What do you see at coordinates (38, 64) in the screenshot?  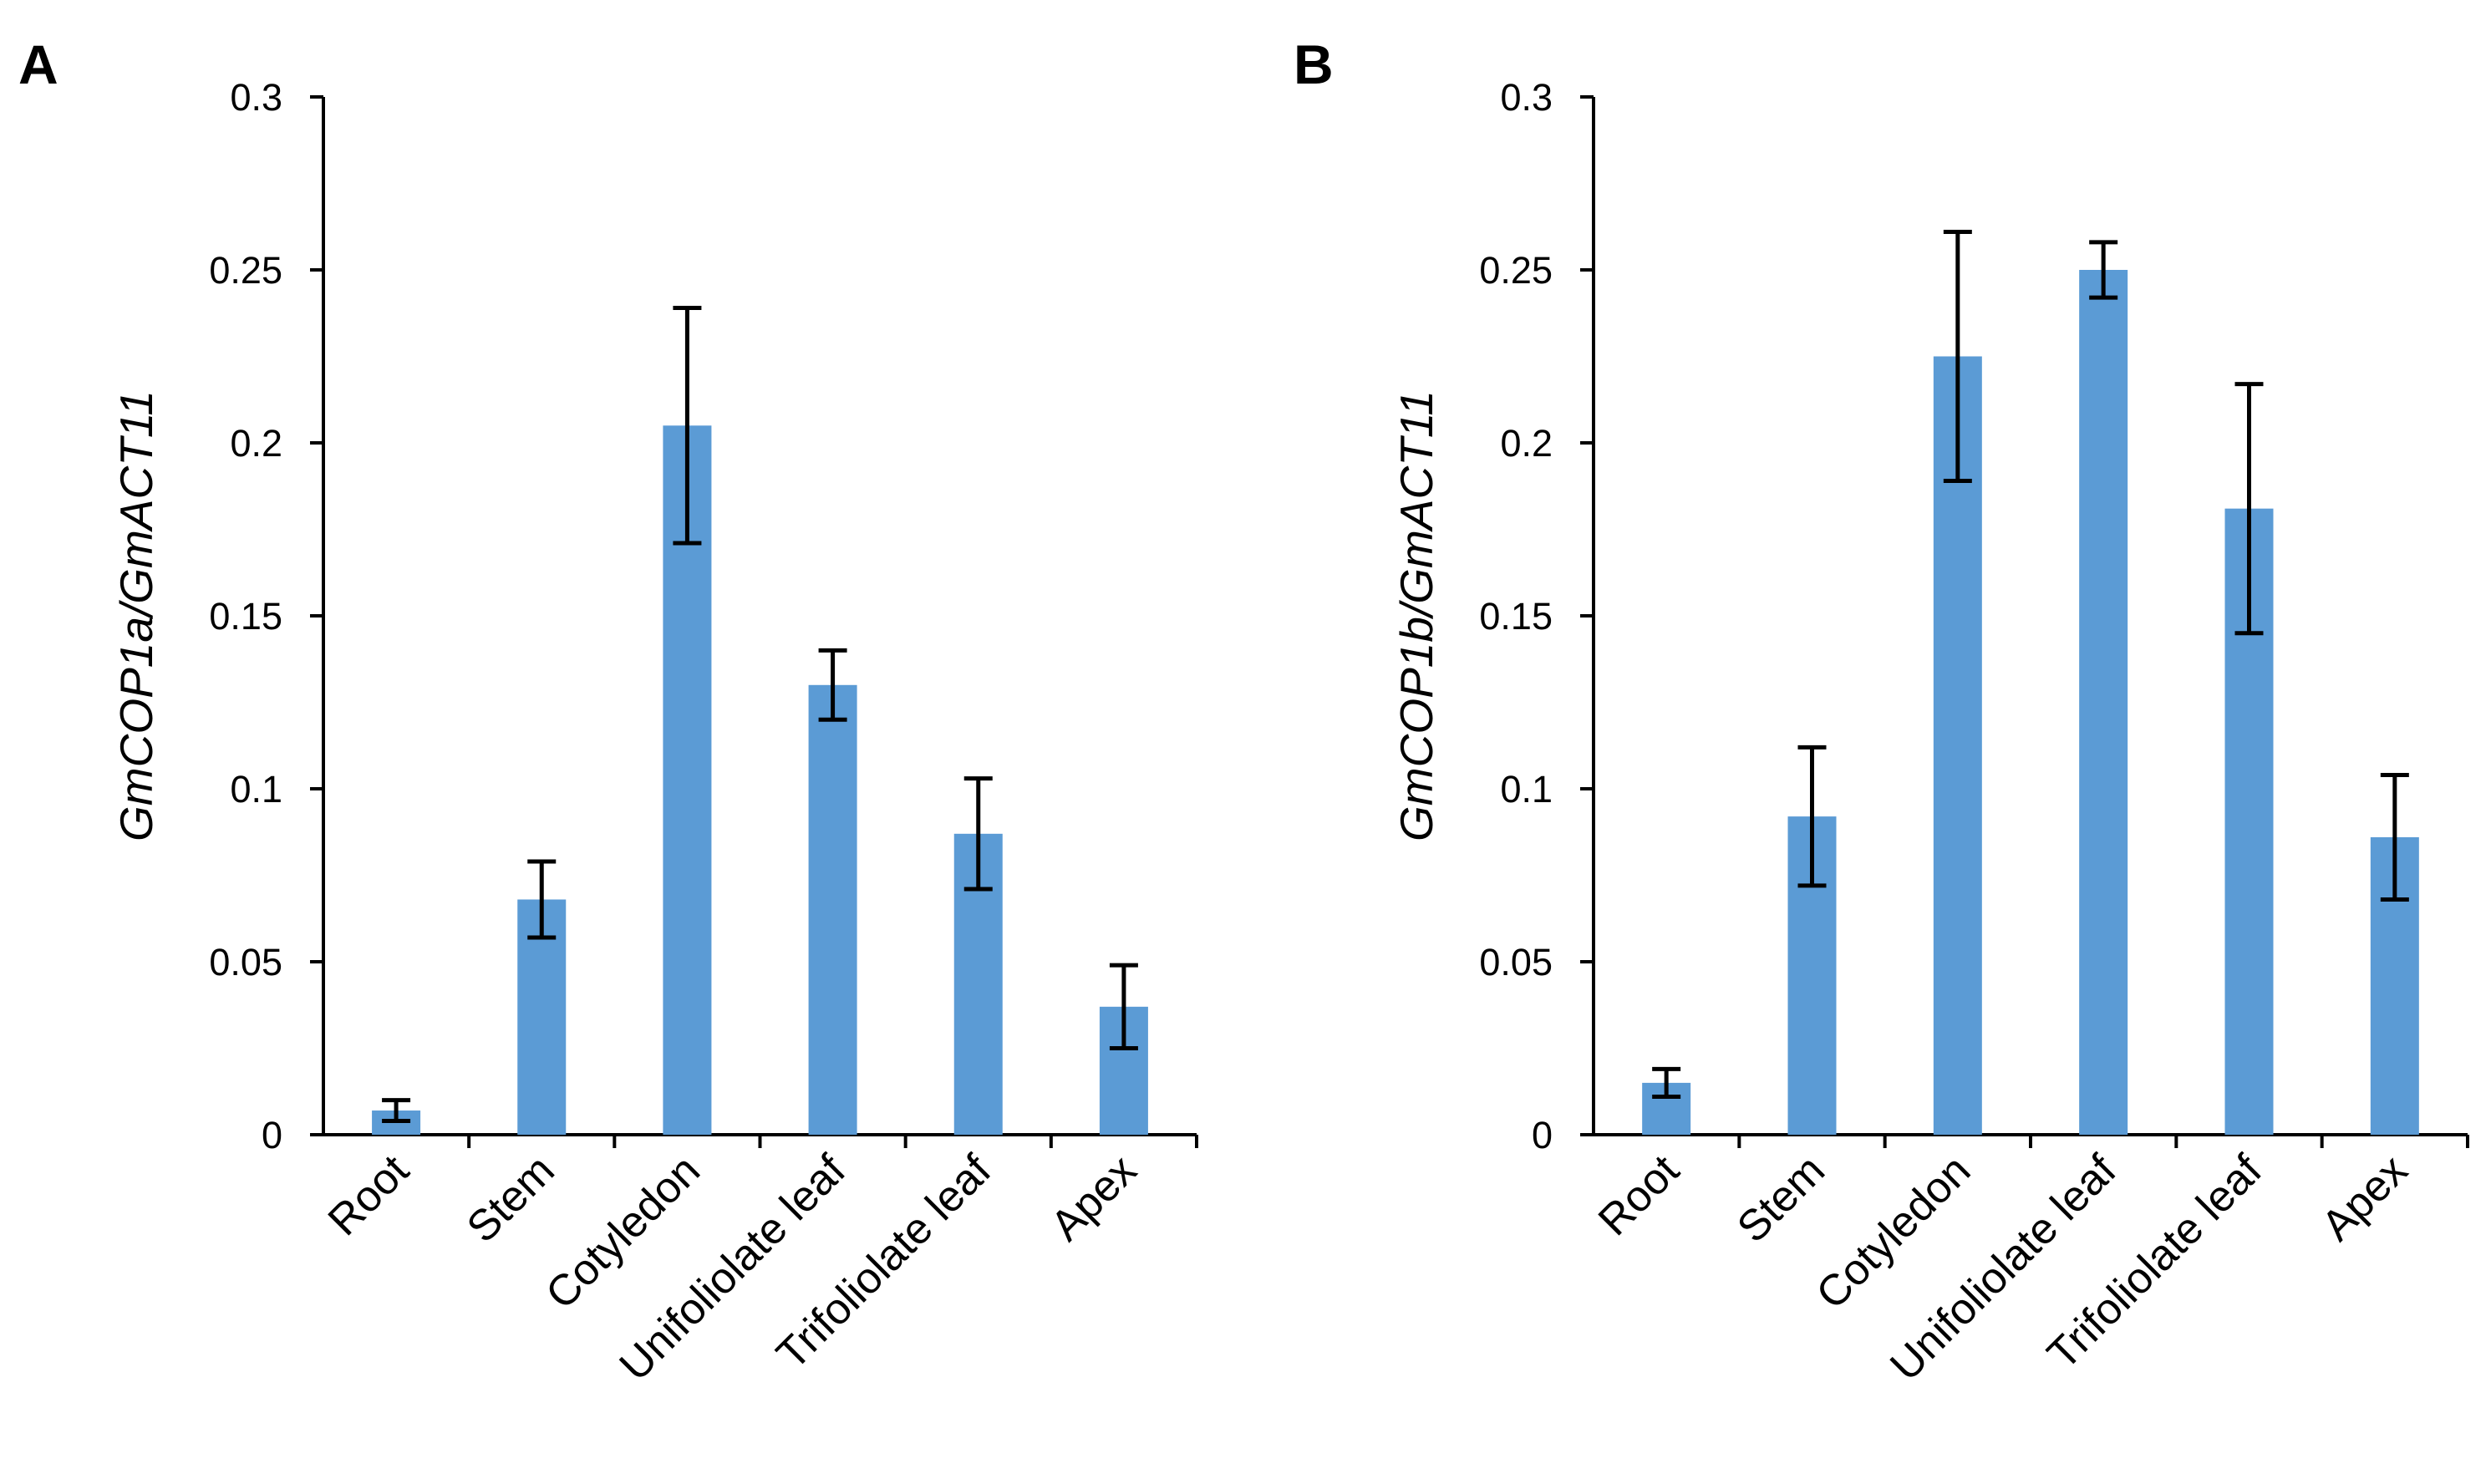 I see `panel-letter: A` at bounding box center [38, 64].